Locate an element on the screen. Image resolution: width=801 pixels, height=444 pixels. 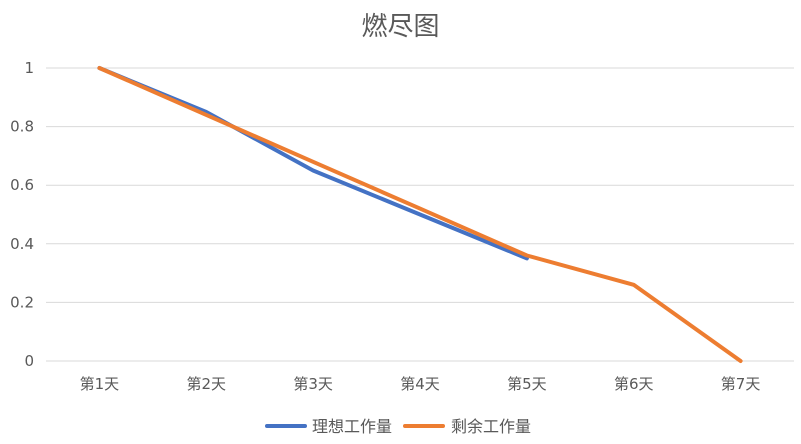
y-tick-label: 0.8 is located at coordinates (22, 127).